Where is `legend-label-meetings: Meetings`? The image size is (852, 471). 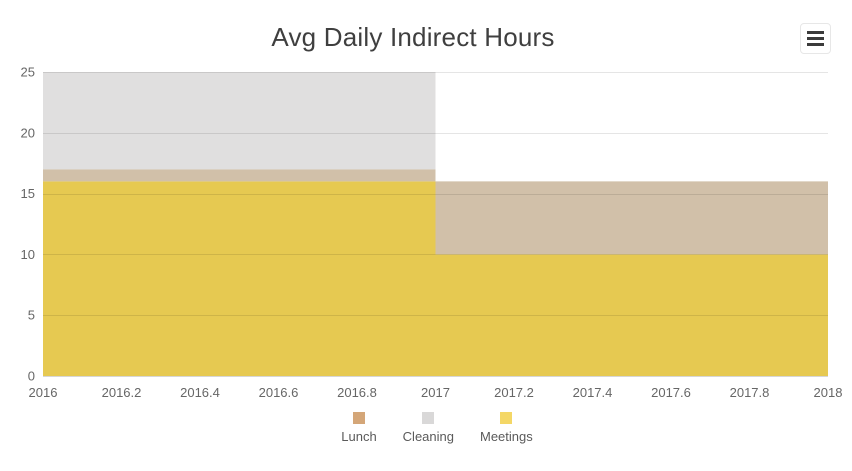 legend-label-meetings: Meetings is located at coordinates (506, 436).